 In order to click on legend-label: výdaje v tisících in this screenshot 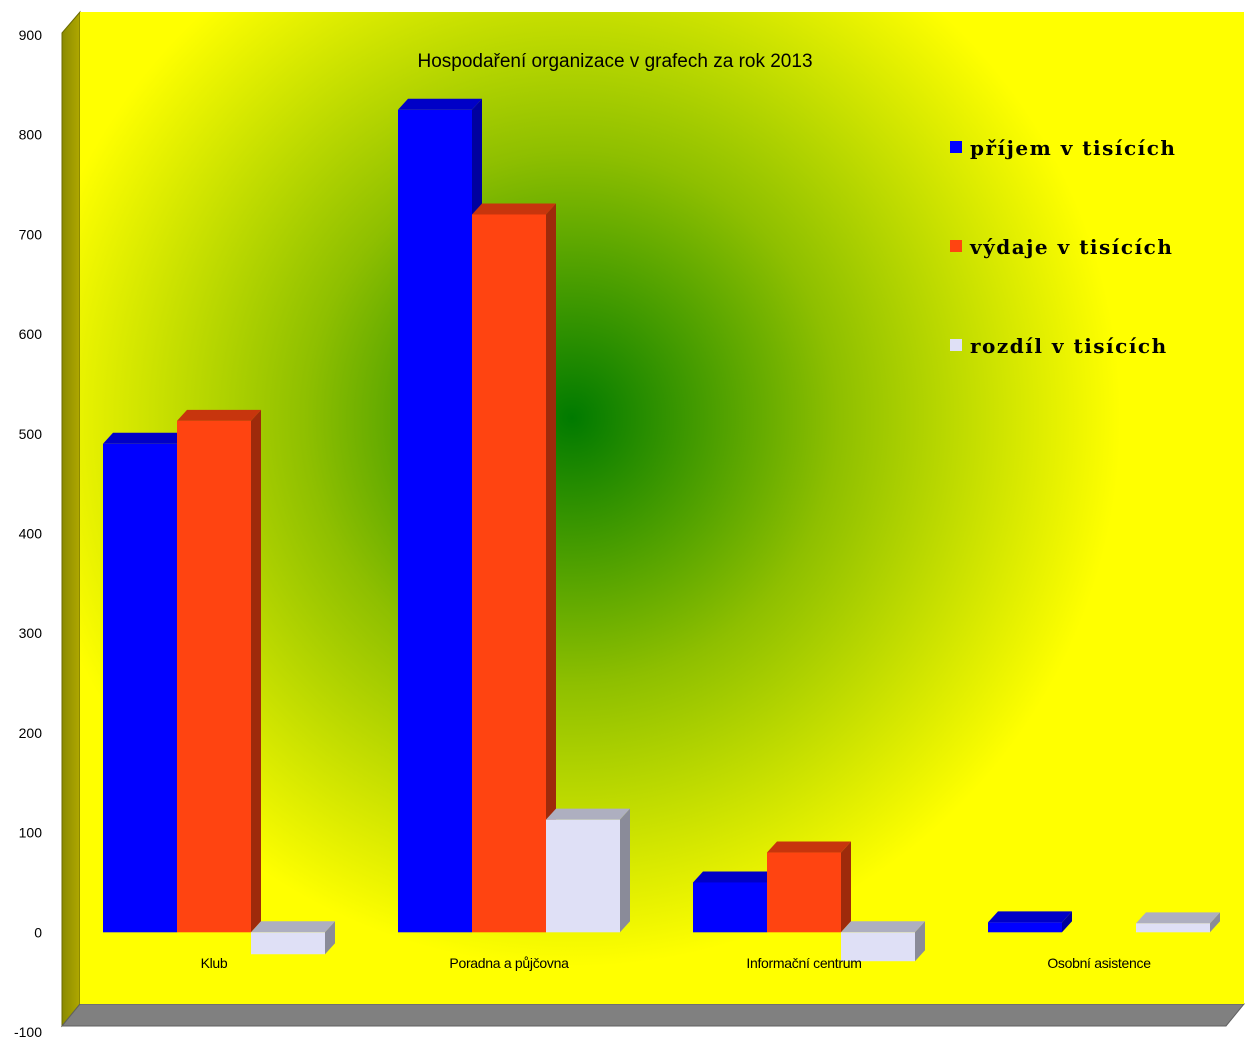, I will do `click(1071, 247)`.